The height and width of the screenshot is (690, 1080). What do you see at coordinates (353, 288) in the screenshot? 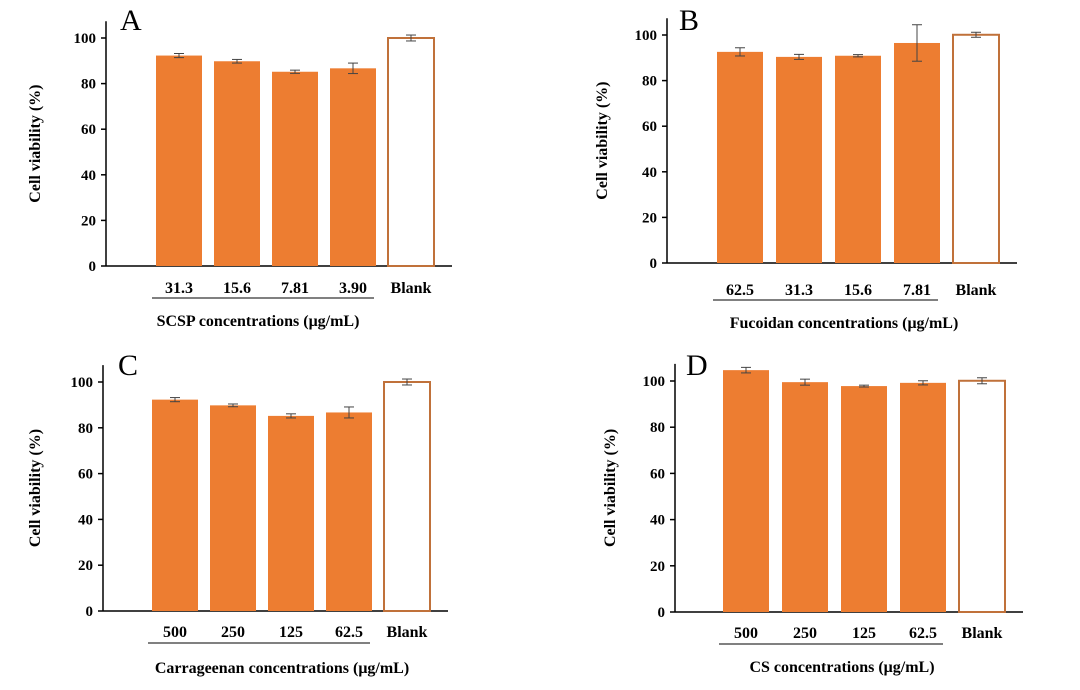
I see `category-label: 3.90` at bounding box center [353, 288].